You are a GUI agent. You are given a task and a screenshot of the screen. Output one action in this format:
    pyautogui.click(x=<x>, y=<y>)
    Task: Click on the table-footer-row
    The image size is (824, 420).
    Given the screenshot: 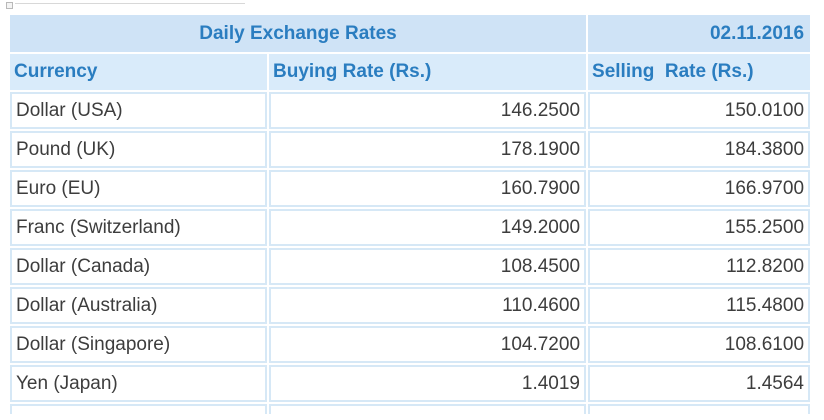 What is the action you would take?
    pyautogui.click(x=410, y=409)
    